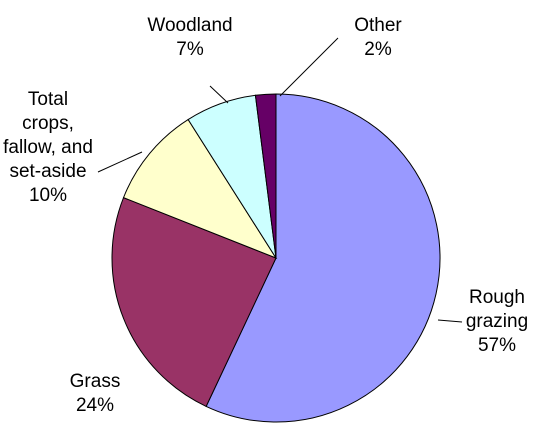  Describe the element at coordinates (190, 49) in the screenshot. I see `value-label: 7%` at that location.